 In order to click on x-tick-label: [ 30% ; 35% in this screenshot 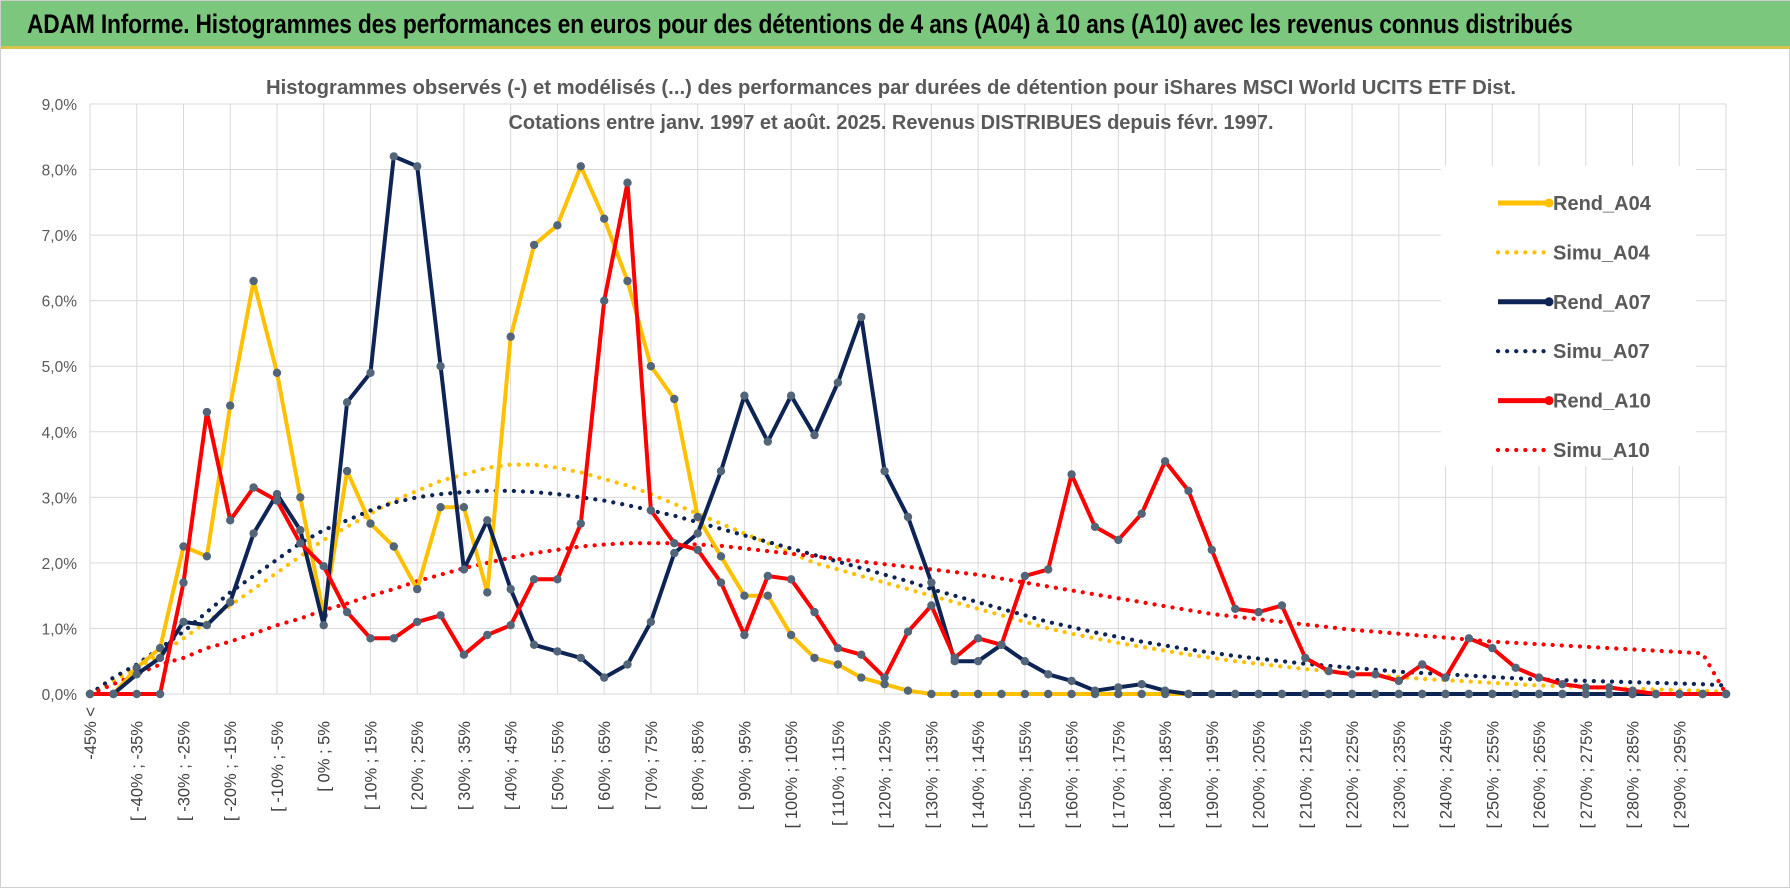, I will do `click(465, 765)`.